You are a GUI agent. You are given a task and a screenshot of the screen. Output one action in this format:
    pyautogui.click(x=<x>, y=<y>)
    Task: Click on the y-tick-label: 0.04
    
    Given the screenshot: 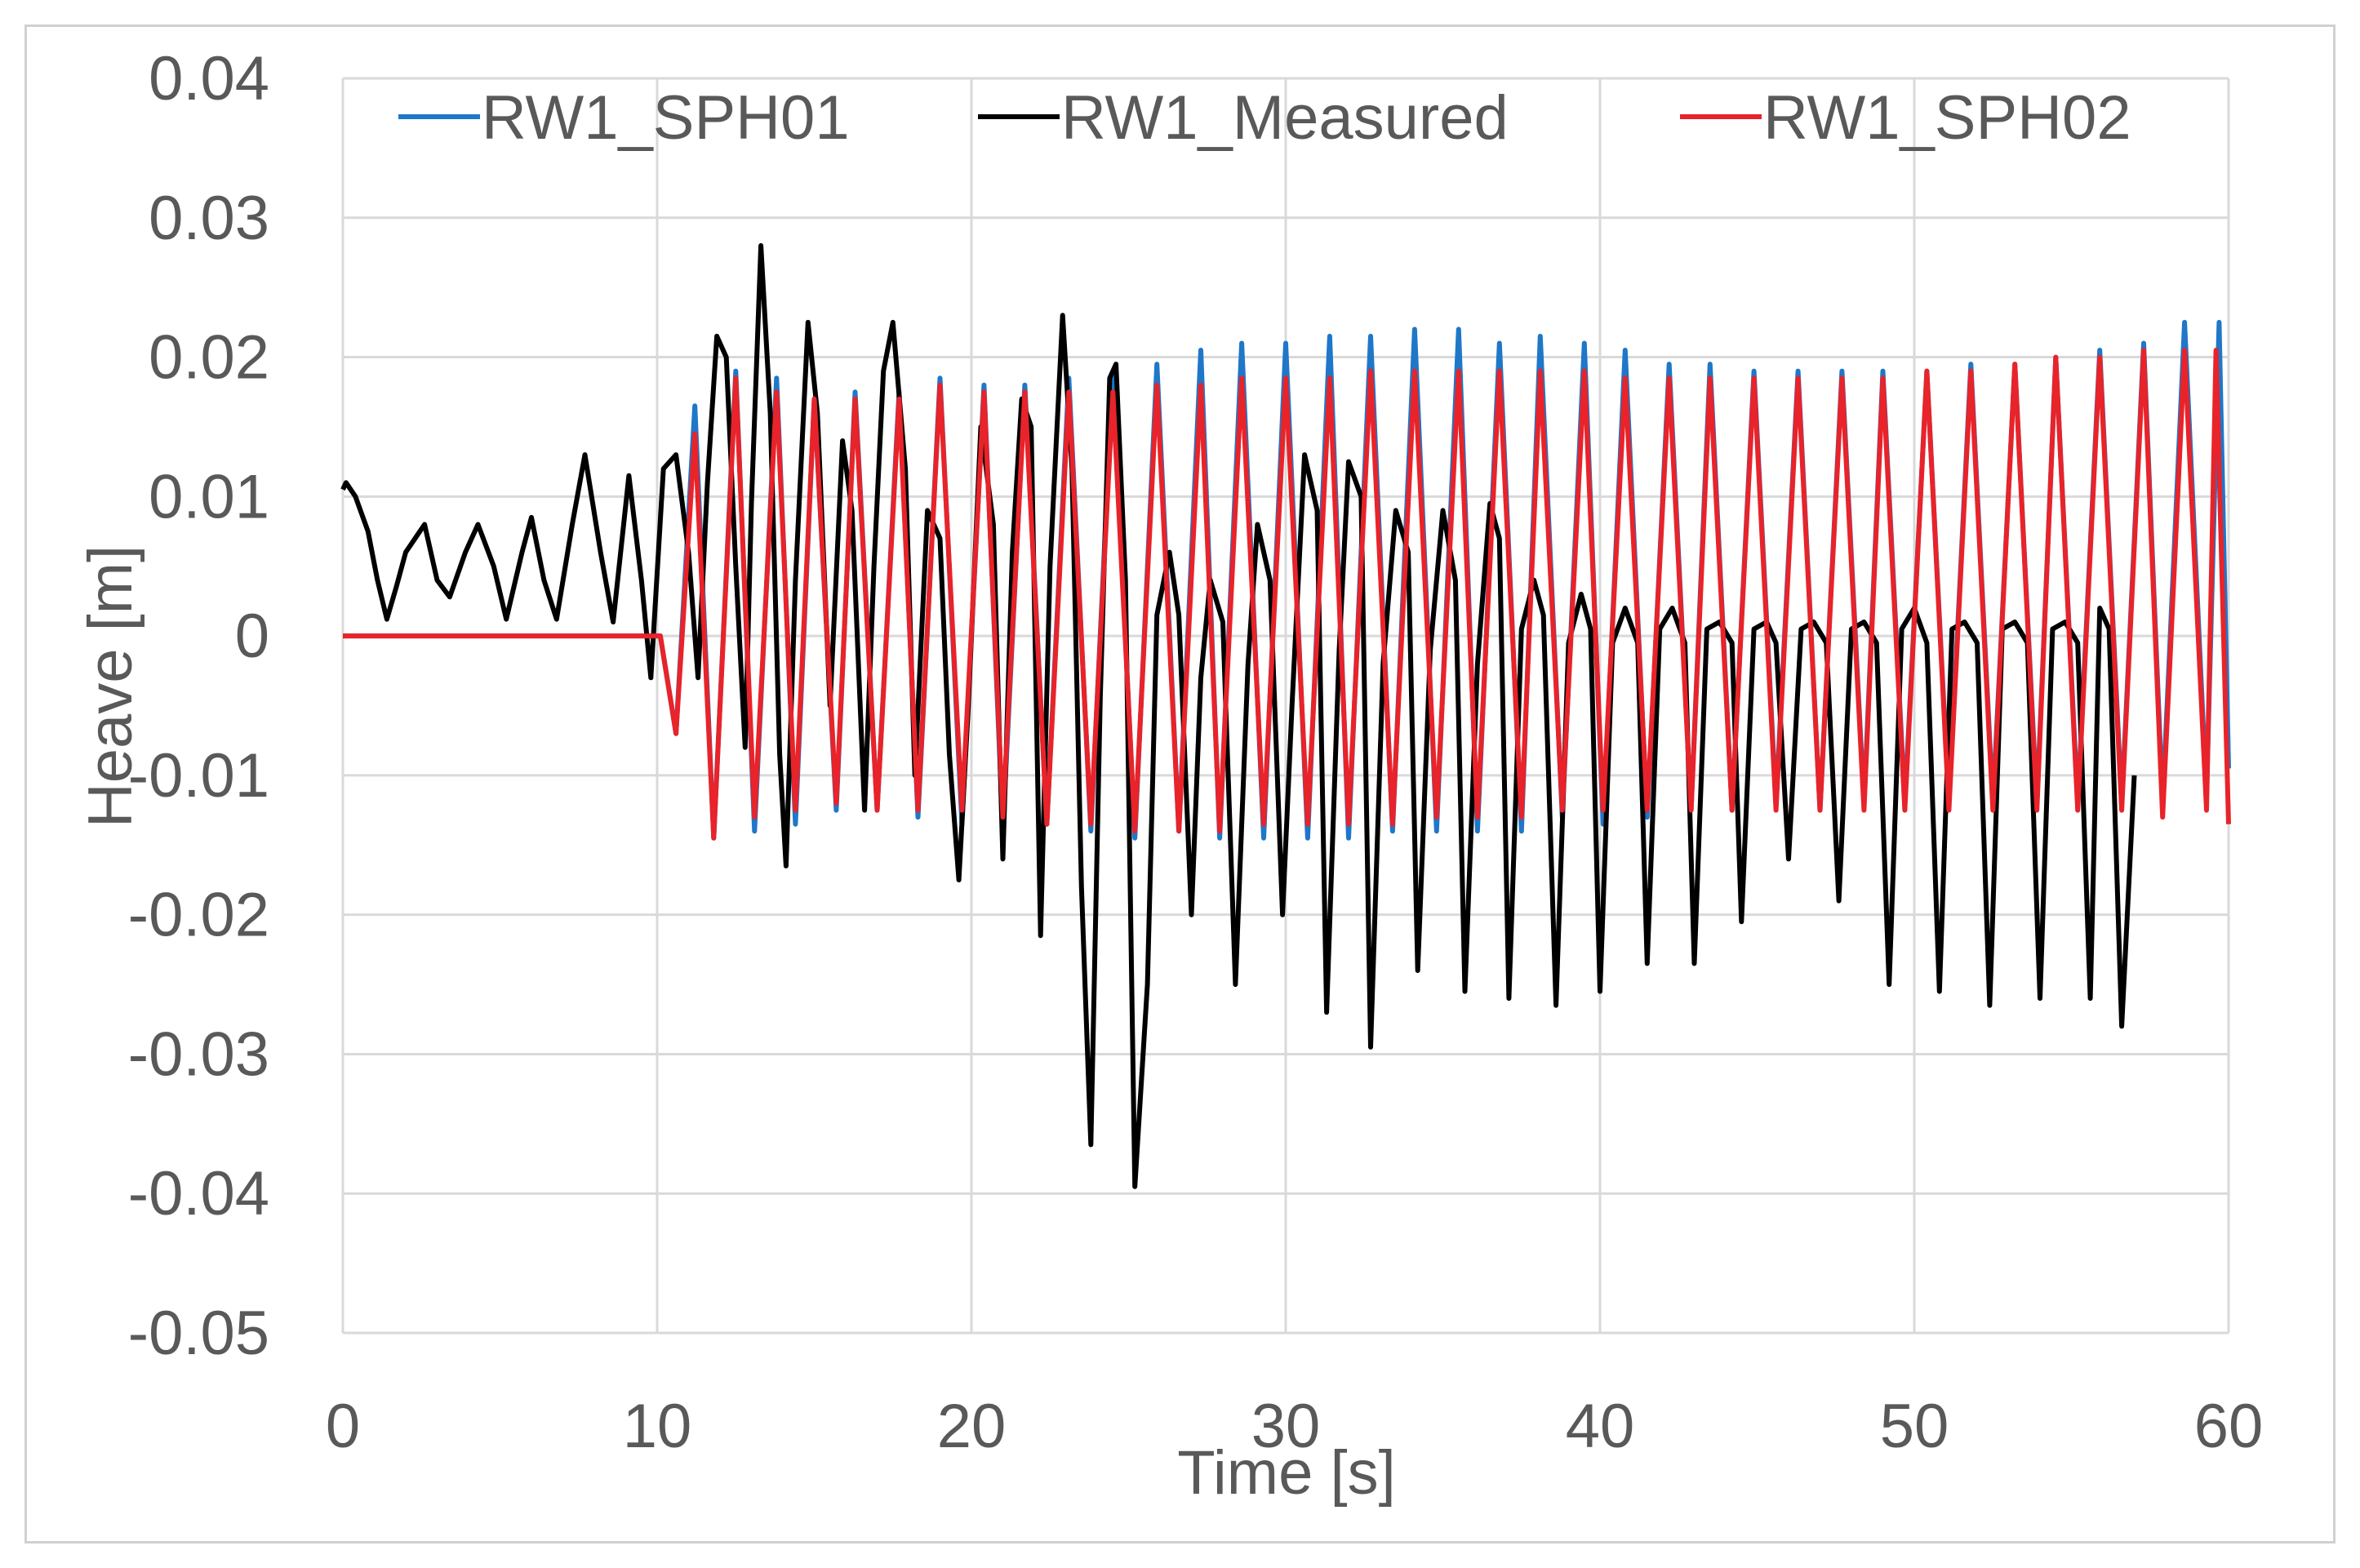 What is the action you would take?
    pyautogui.click(x=209, y=78)
    